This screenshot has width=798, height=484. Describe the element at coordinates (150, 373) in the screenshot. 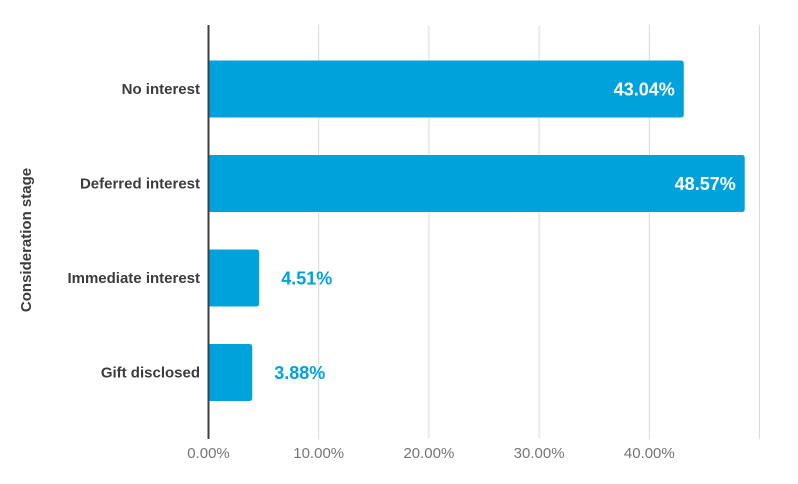

I see `category-label: Gift disclosed` at that location.